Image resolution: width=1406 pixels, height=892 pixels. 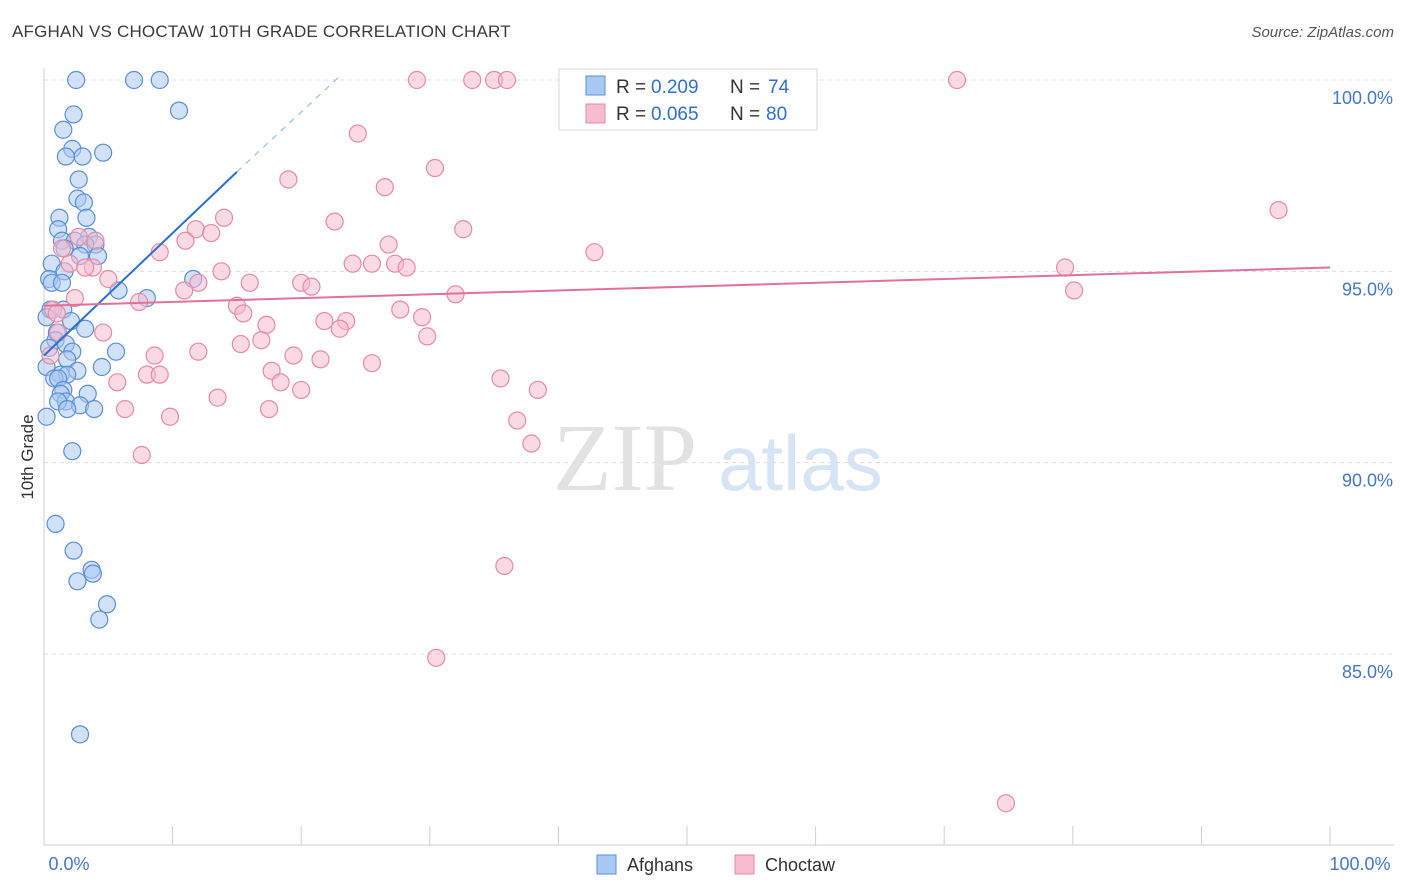 I want to click on x-ticks, so click(x=751, y=835).